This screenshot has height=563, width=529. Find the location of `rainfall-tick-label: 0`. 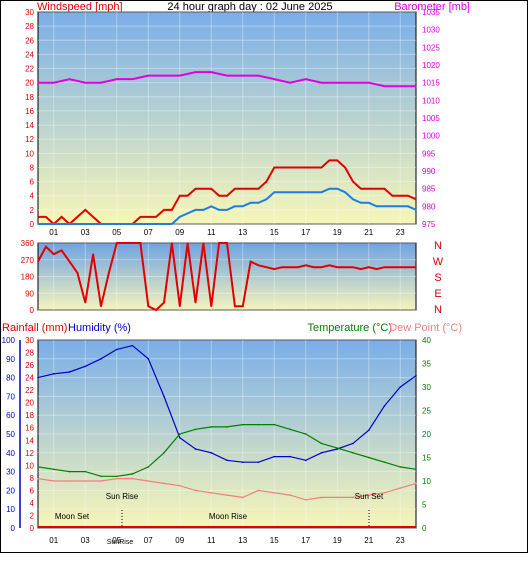

rainfall-tick-label: 0 is located at coordinates (32, 528).